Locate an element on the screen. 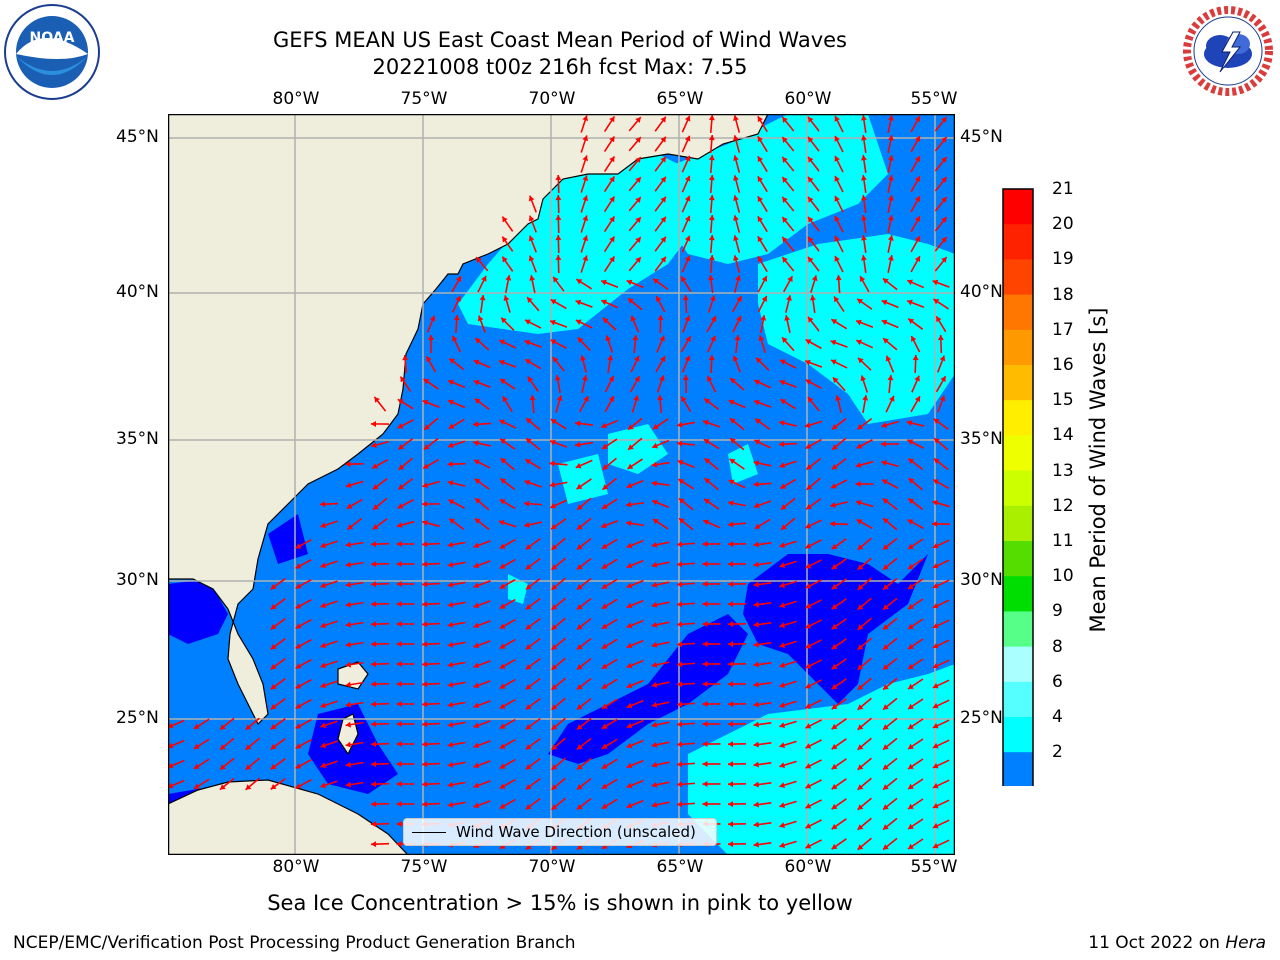  lat-label-right: 35°N is located at coordinates (981, 439).